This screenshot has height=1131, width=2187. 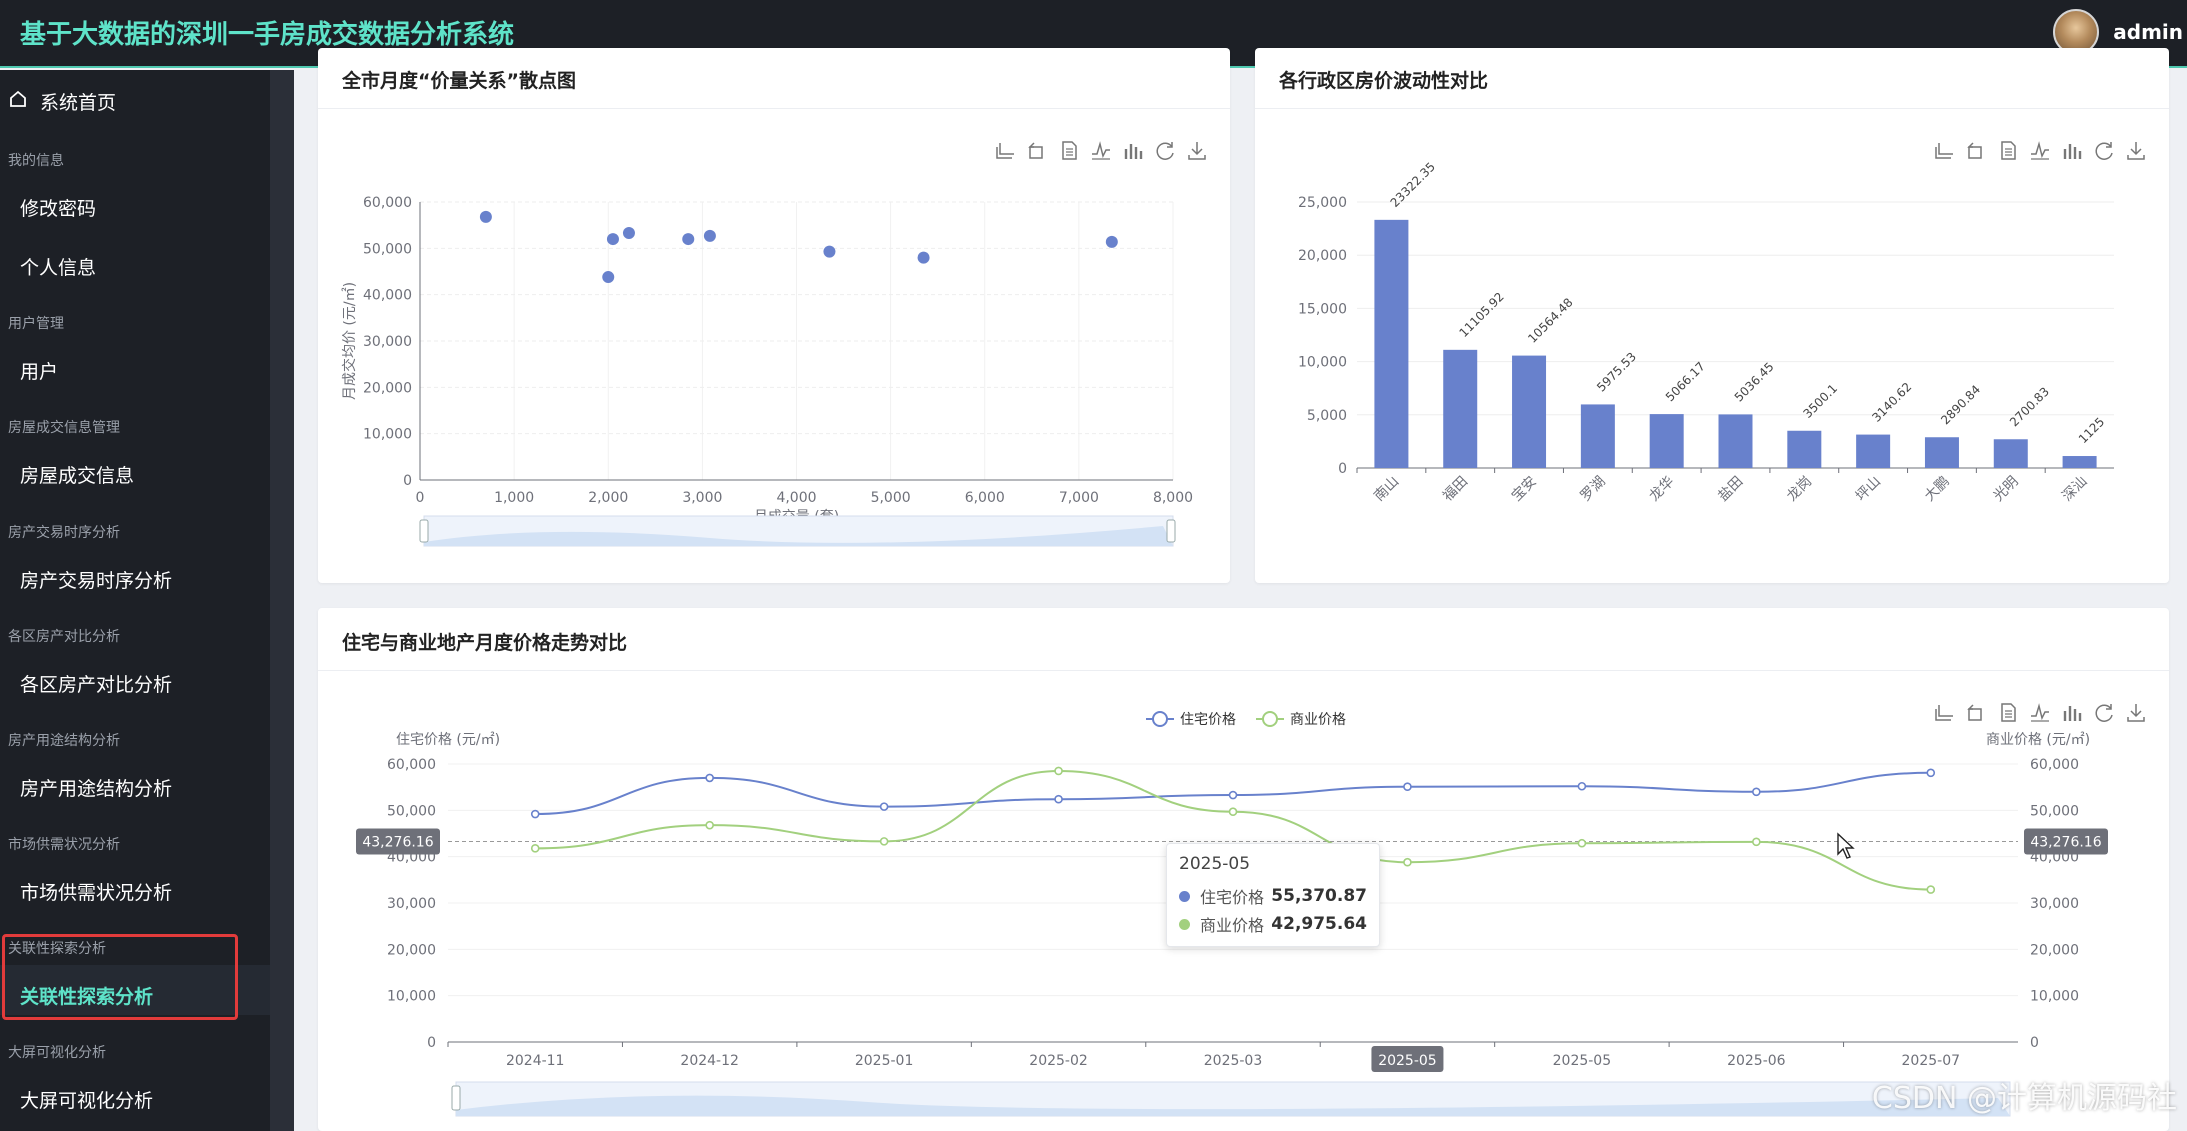 I want to click on legend-label: 商业价格, so click(x=1318, y=720).